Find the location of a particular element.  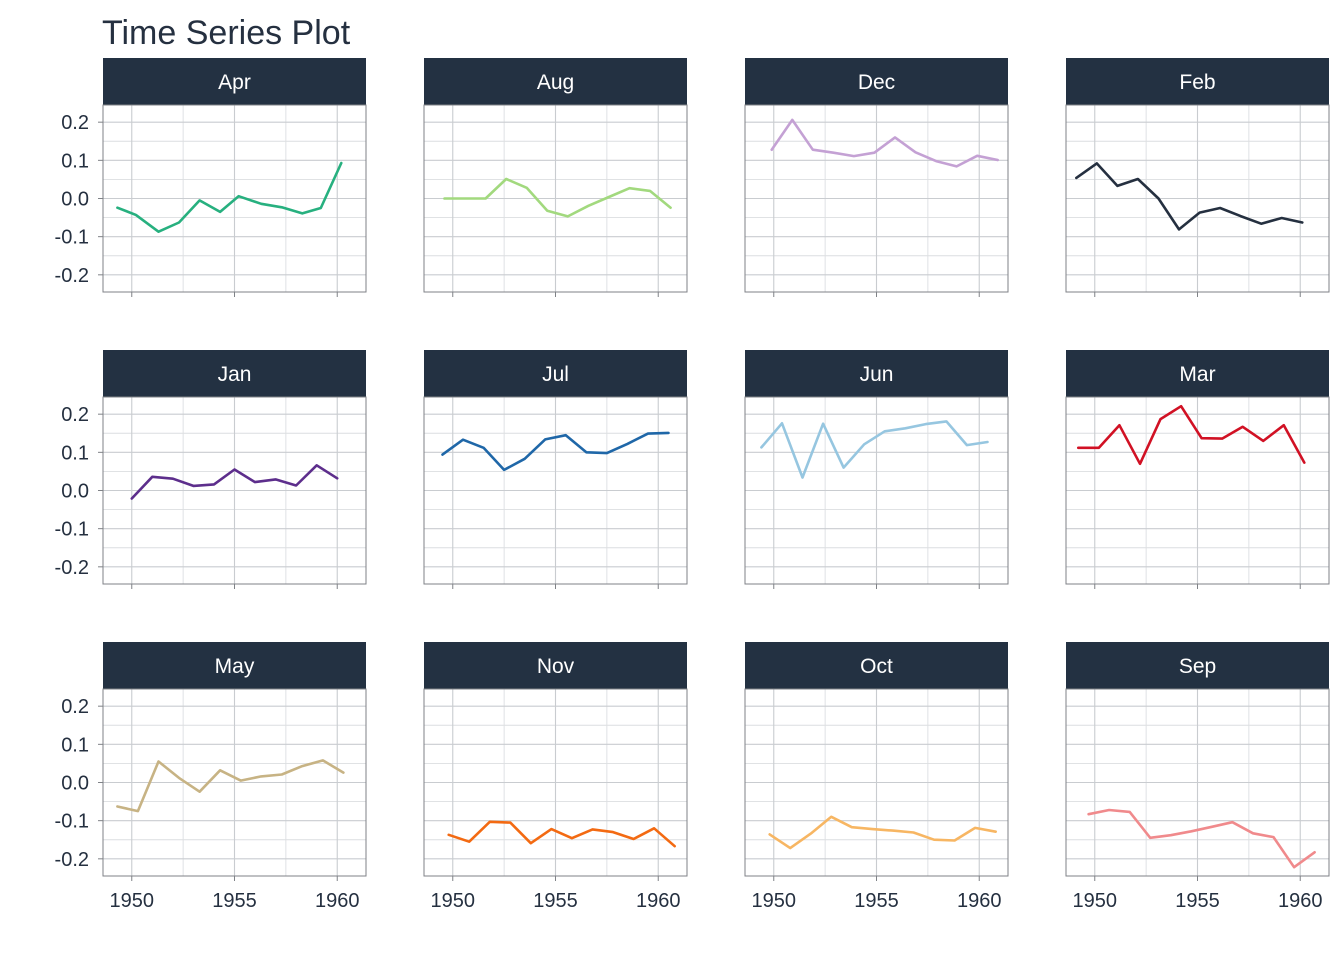

panel-strip-label: Jul is located at coordinates (555, 374).